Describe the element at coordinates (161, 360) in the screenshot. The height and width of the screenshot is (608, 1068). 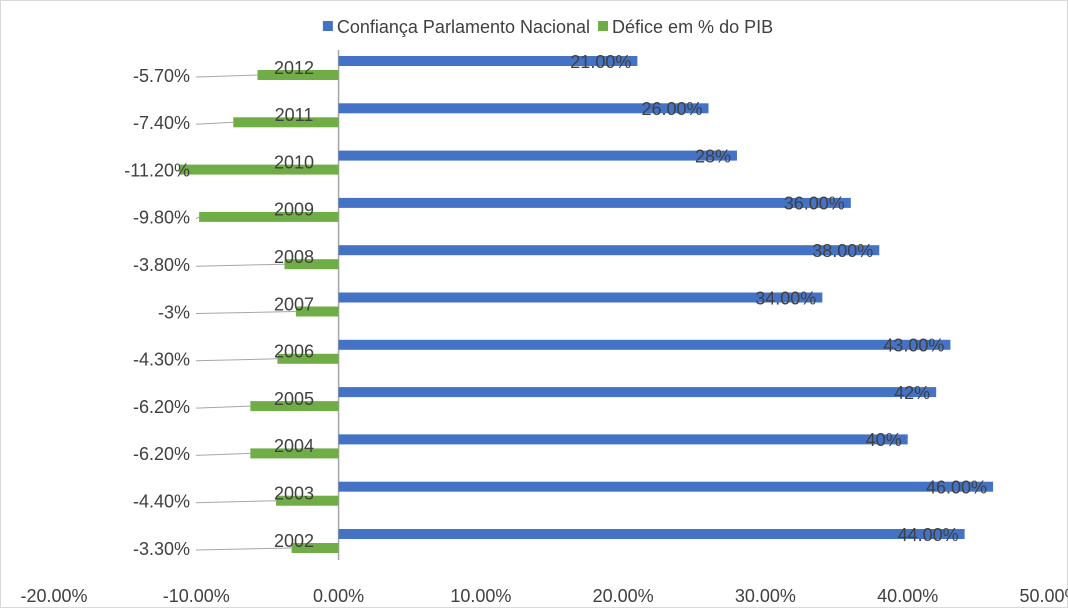
I see `data-label: -4.30%` at that location.